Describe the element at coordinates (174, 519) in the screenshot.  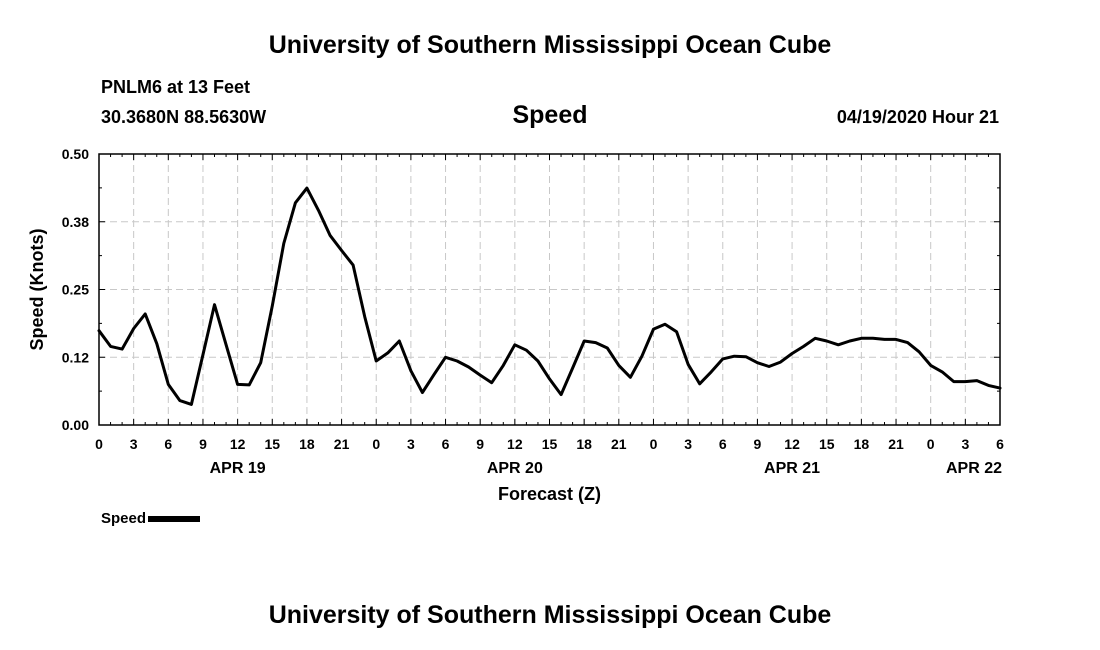
I see `legend-swatch` at that location.